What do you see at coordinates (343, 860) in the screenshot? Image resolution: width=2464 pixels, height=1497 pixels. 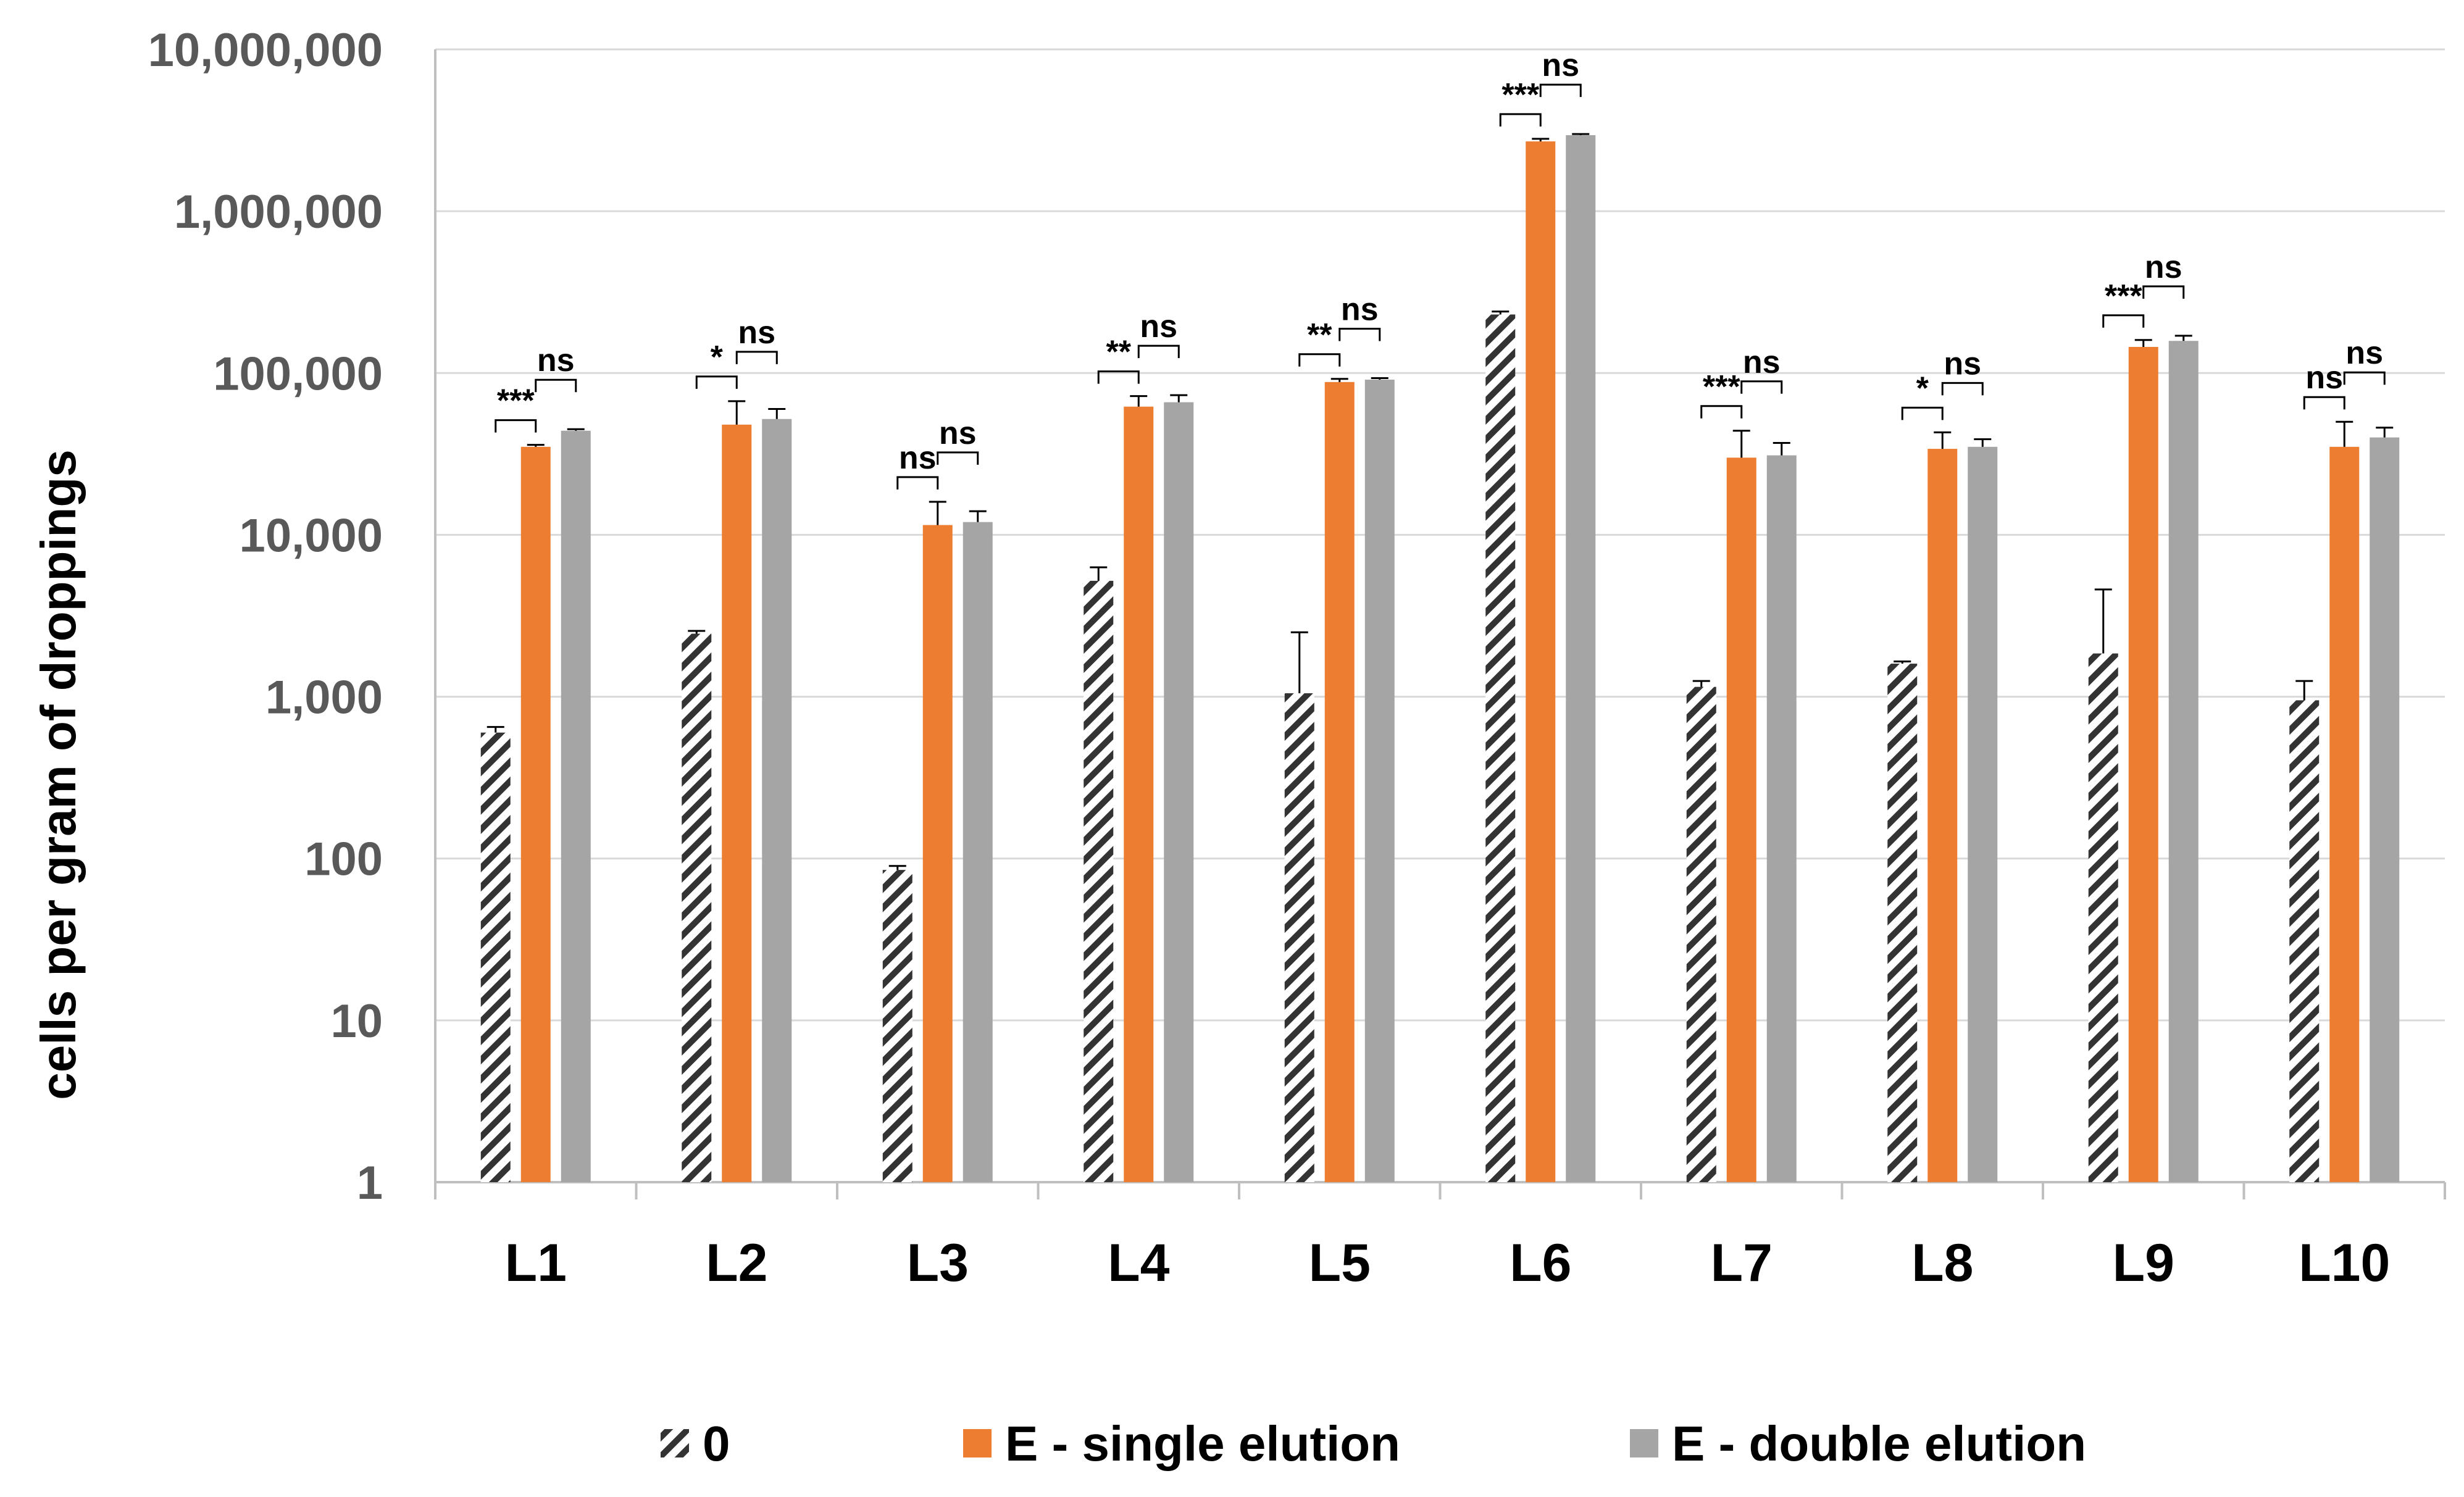 I see `y-tick-label: 100` at bounding box center [343, 860].